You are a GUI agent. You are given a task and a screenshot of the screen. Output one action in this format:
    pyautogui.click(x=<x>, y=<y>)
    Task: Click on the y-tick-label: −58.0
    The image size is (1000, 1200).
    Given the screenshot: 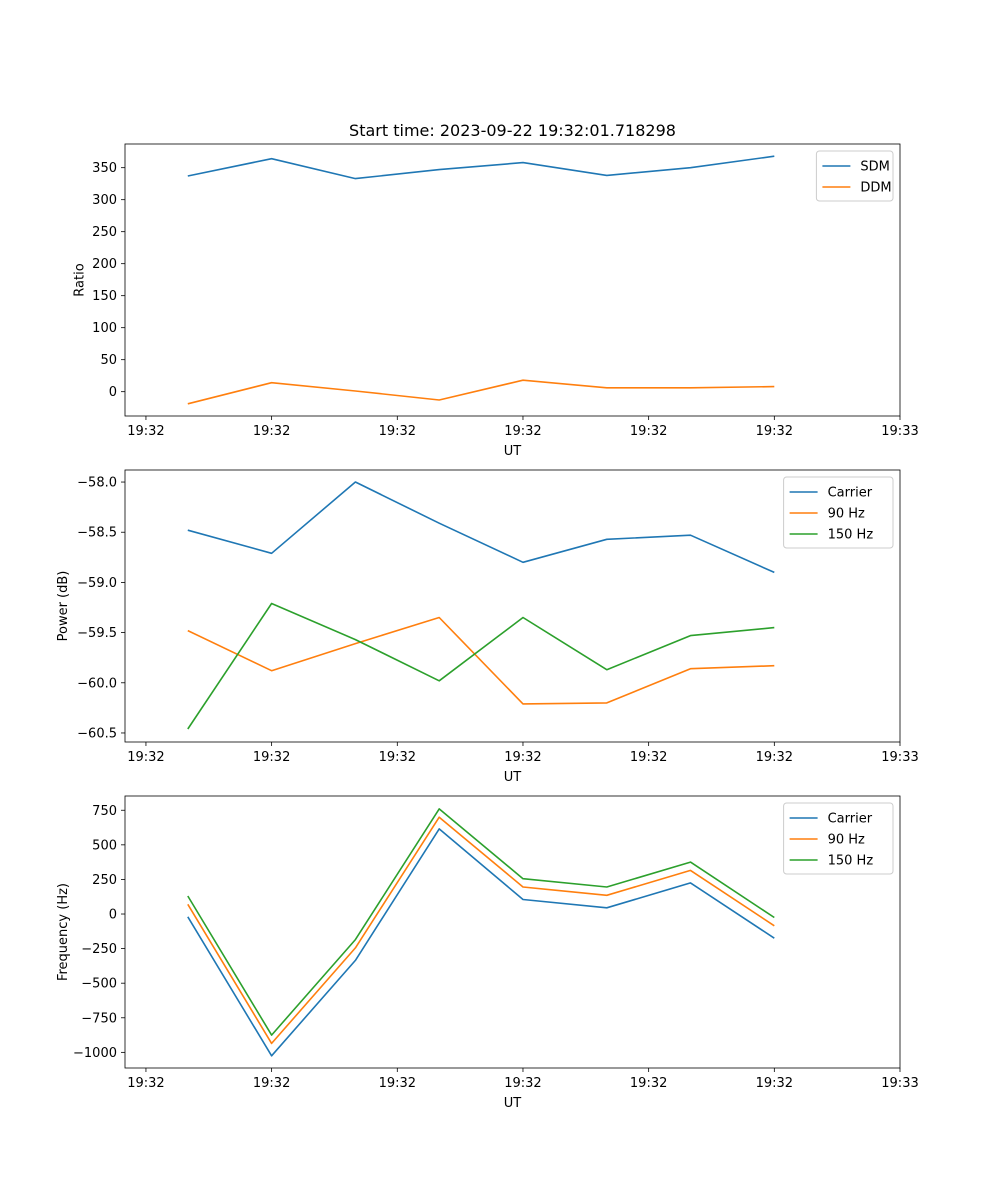 What is the action you would take?
    pyautogui.click(x=97, y=483)
    